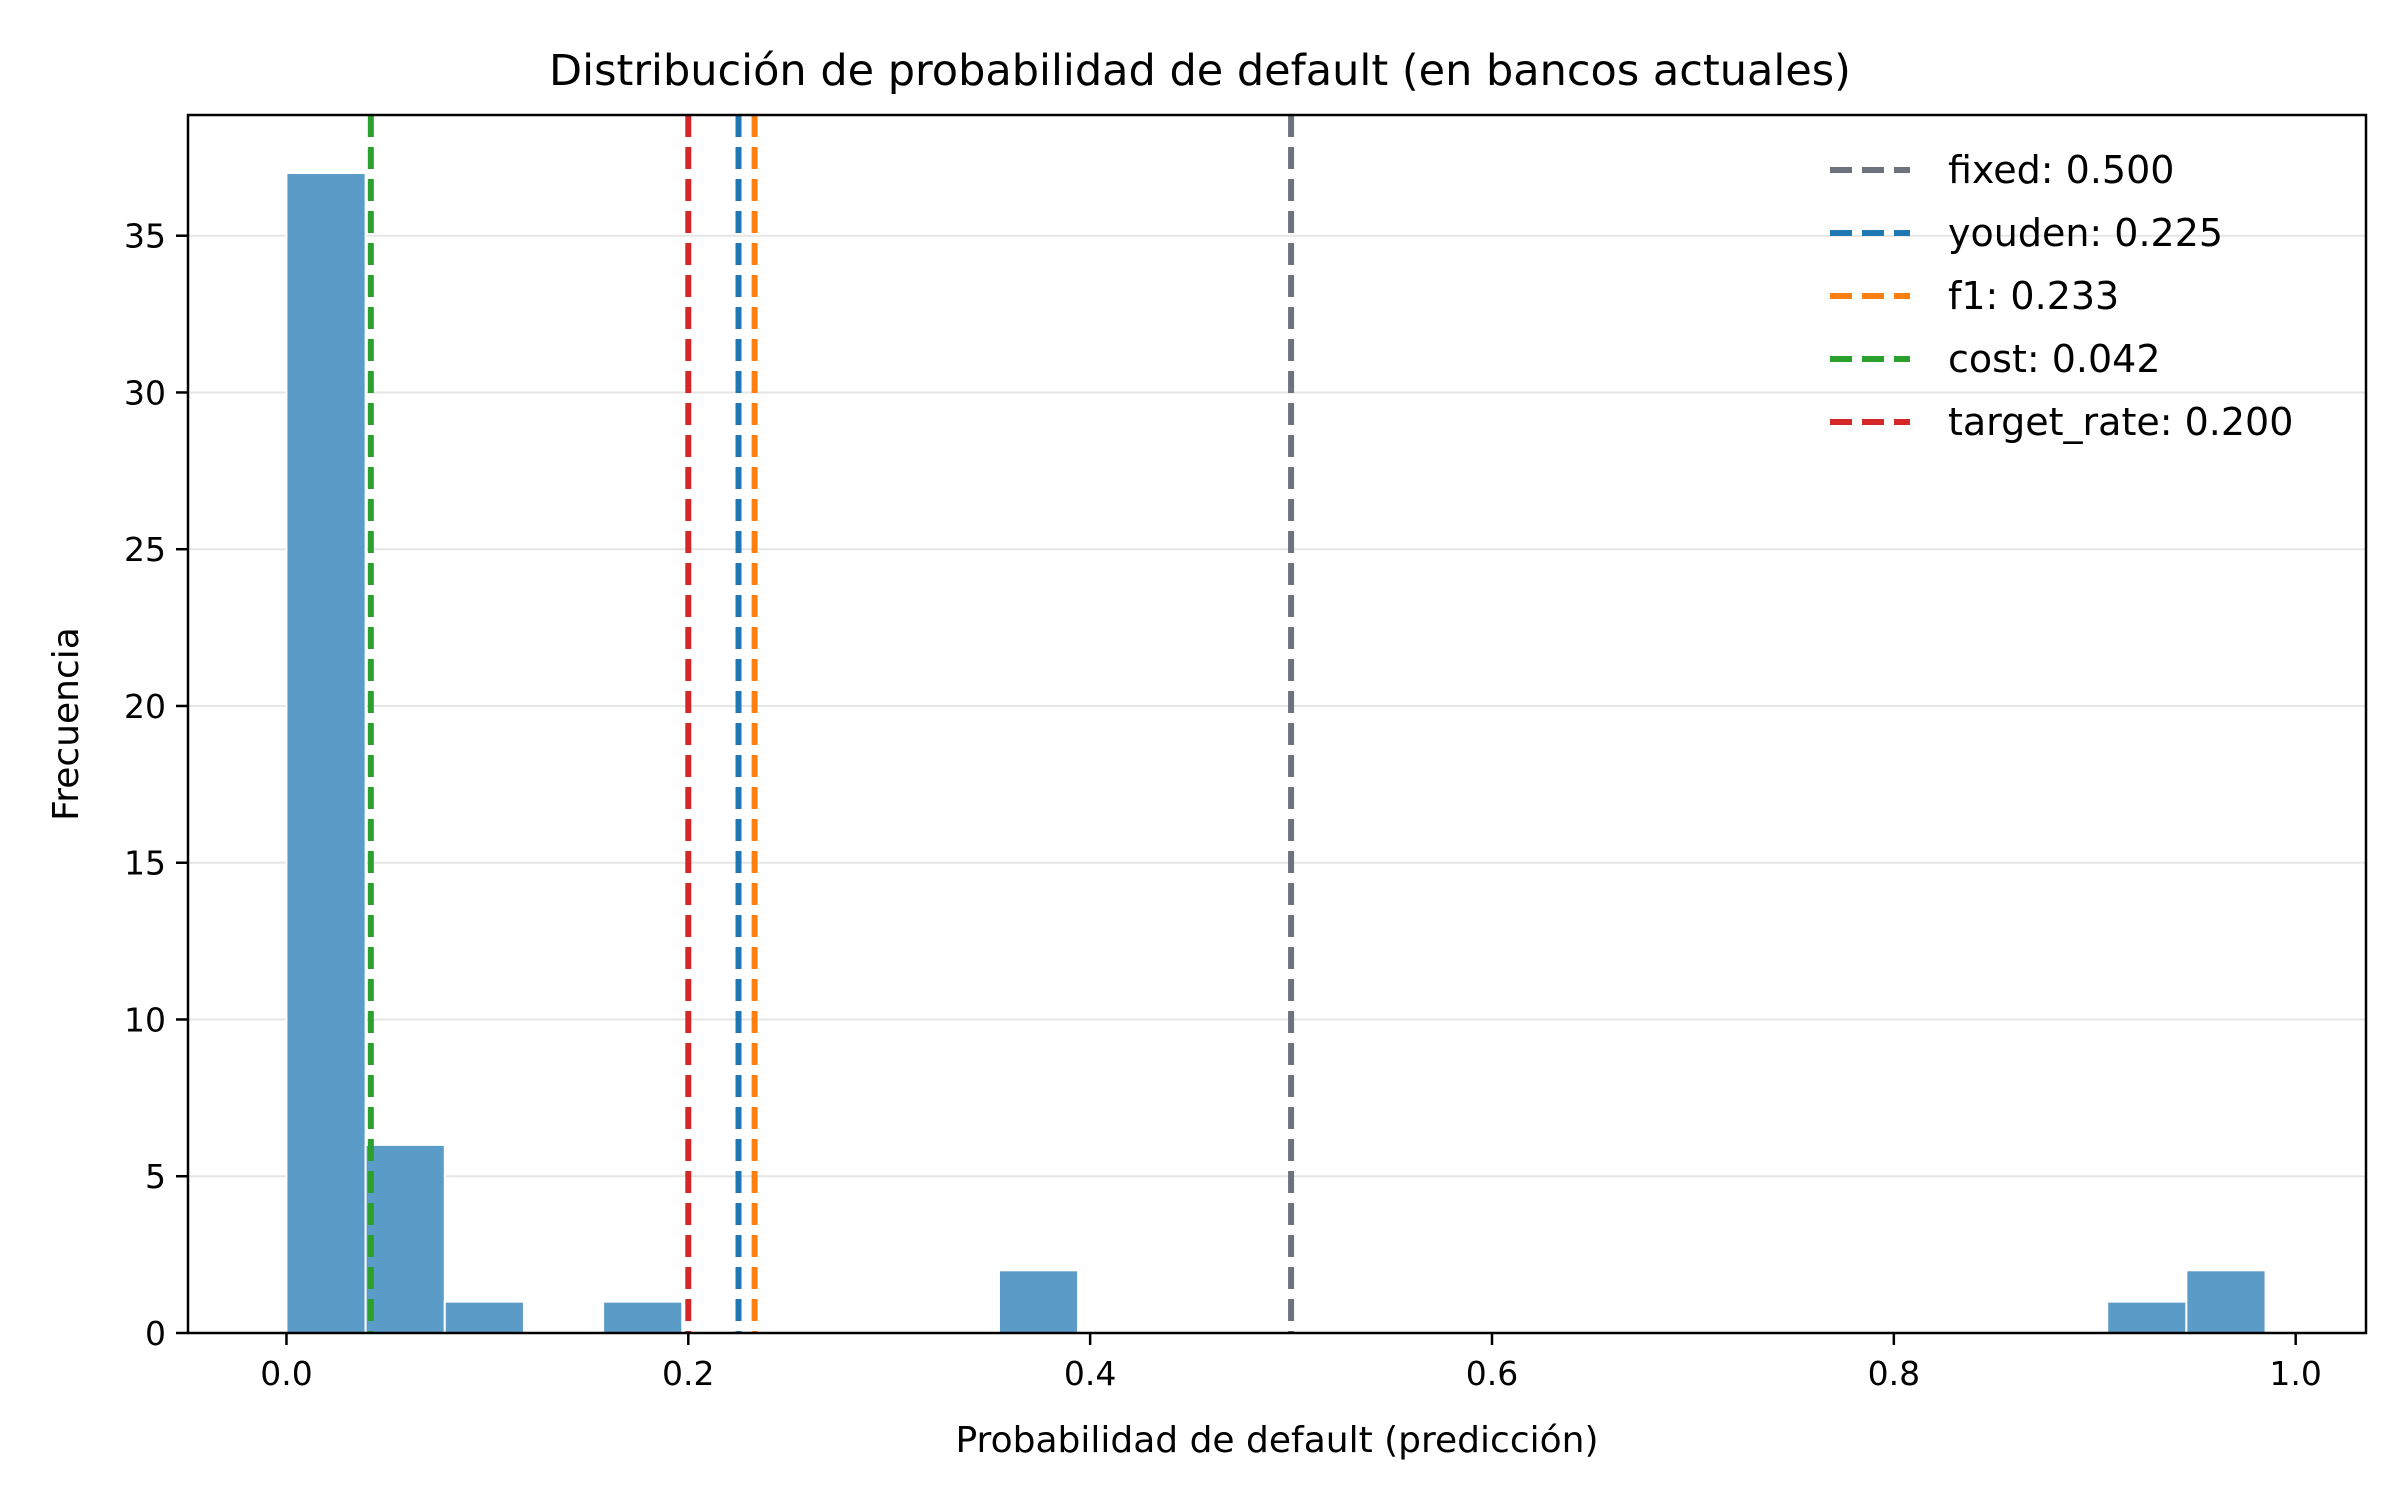 The width and height of the screenshot is (2400, 1500). I want to click on y-tick-label-7: 35, so click(145, 236).